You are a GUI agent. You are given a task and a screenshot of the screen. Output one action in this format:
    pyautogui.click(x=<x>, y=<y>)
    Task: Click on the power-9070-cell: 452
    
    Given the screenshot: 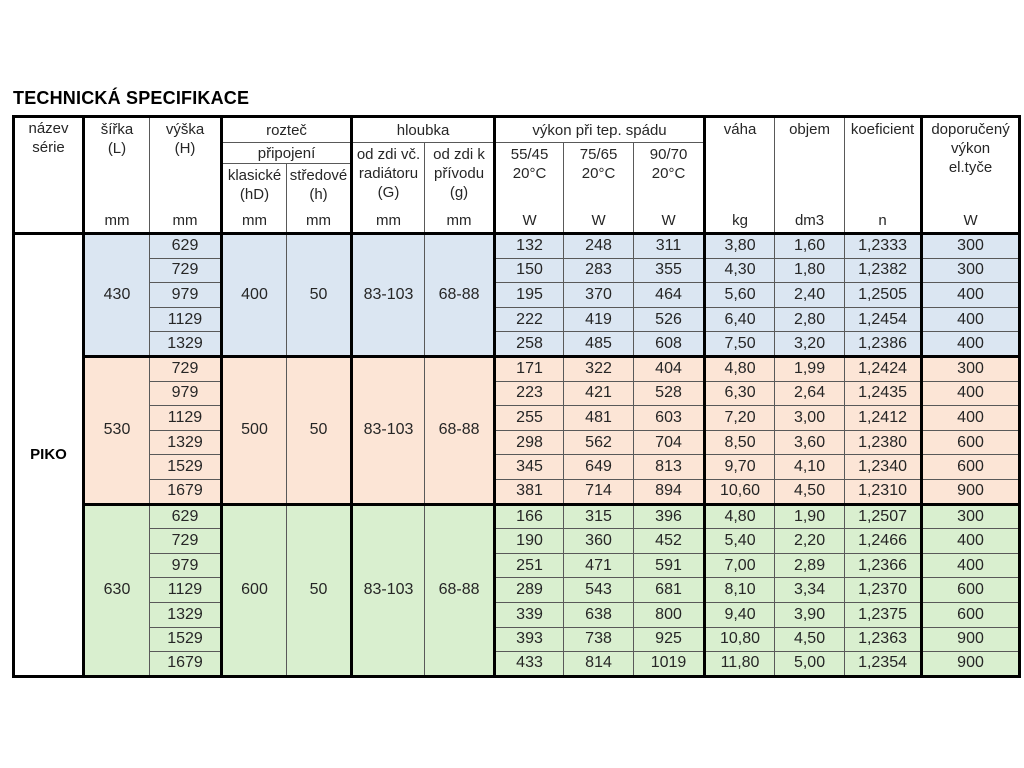 What is the action you would take?
    pyautogui.click(x=670, y=541)
    